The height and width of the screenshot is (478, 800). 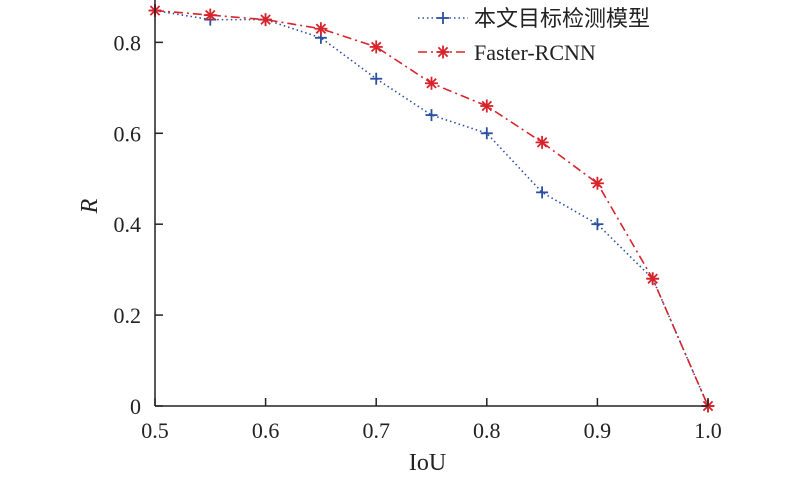 I want to click on legend-asterisk-icon, so click(x=443, y=52).